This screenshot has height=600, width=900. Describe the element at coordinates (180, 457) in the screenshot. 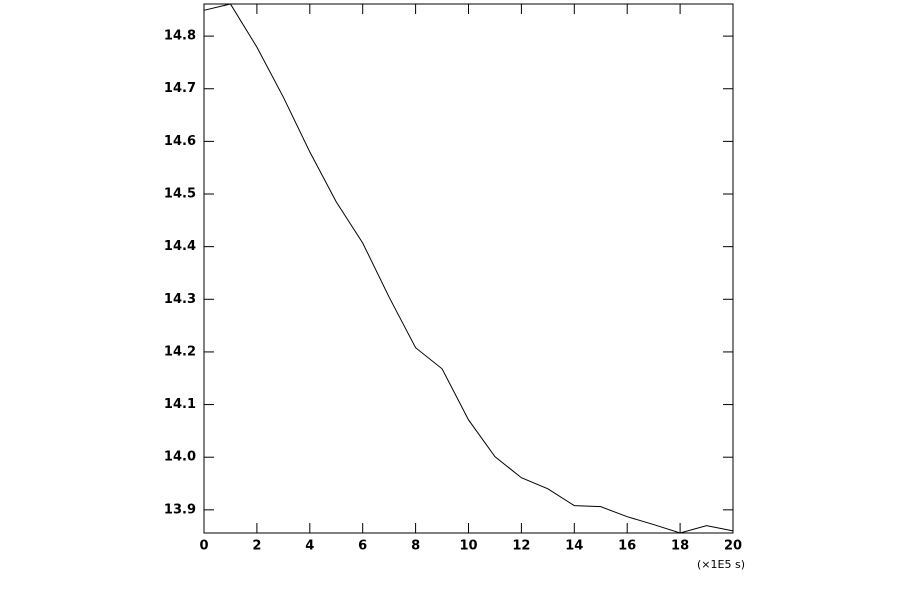

I see `y-tick-label: 14.0` at that location.